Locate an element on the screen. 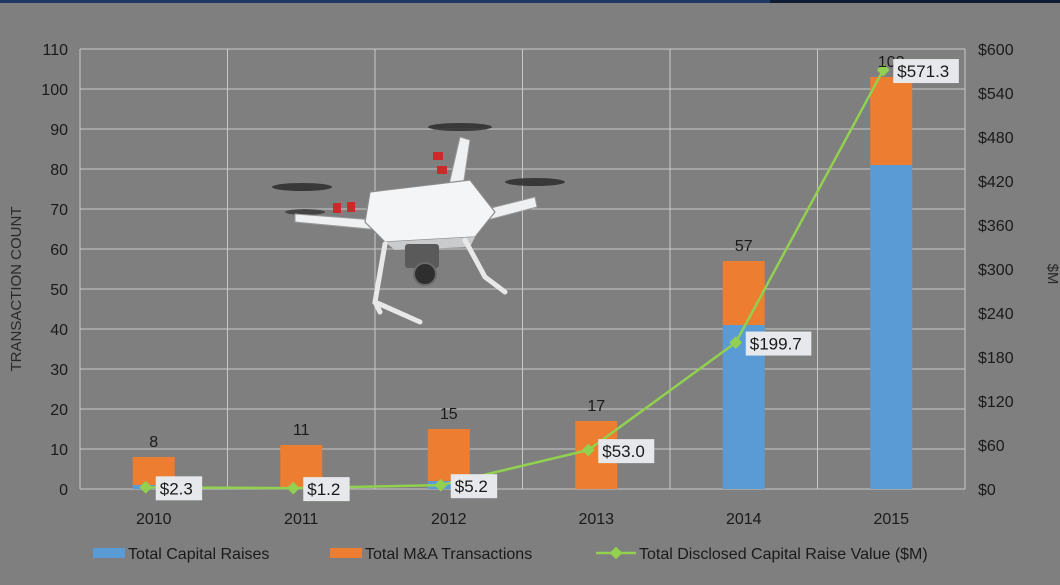 The height and width of the screenshot is (585, 1060). x-tick-label: 2011 is located at coordinates (301, 519).